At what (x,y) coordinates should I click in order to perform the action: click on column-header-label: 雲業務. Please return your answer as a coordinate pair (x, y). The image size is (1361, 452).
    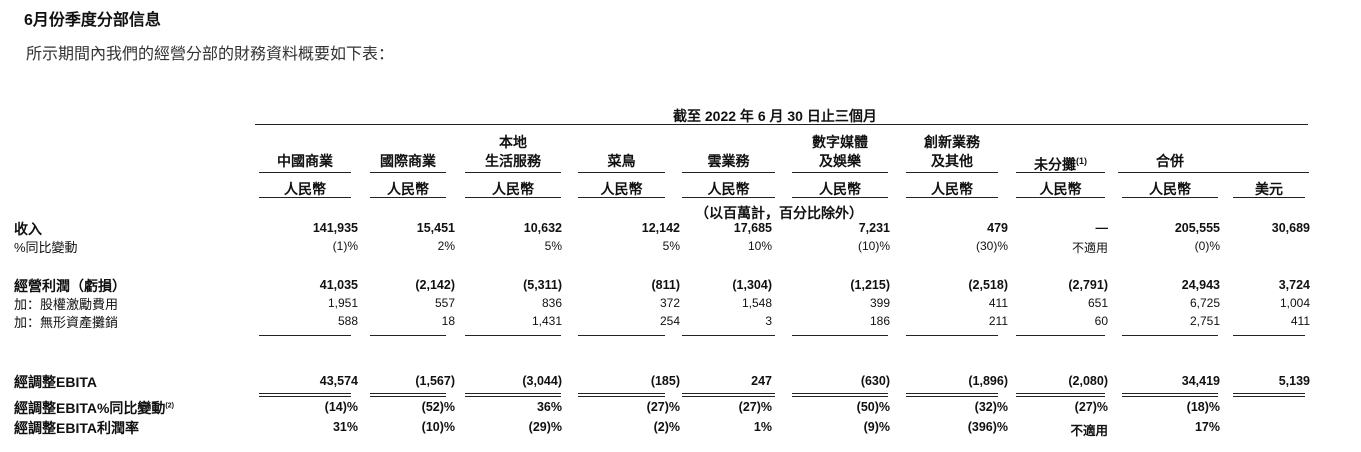
    Looking at the image, I should click on (728, 161).